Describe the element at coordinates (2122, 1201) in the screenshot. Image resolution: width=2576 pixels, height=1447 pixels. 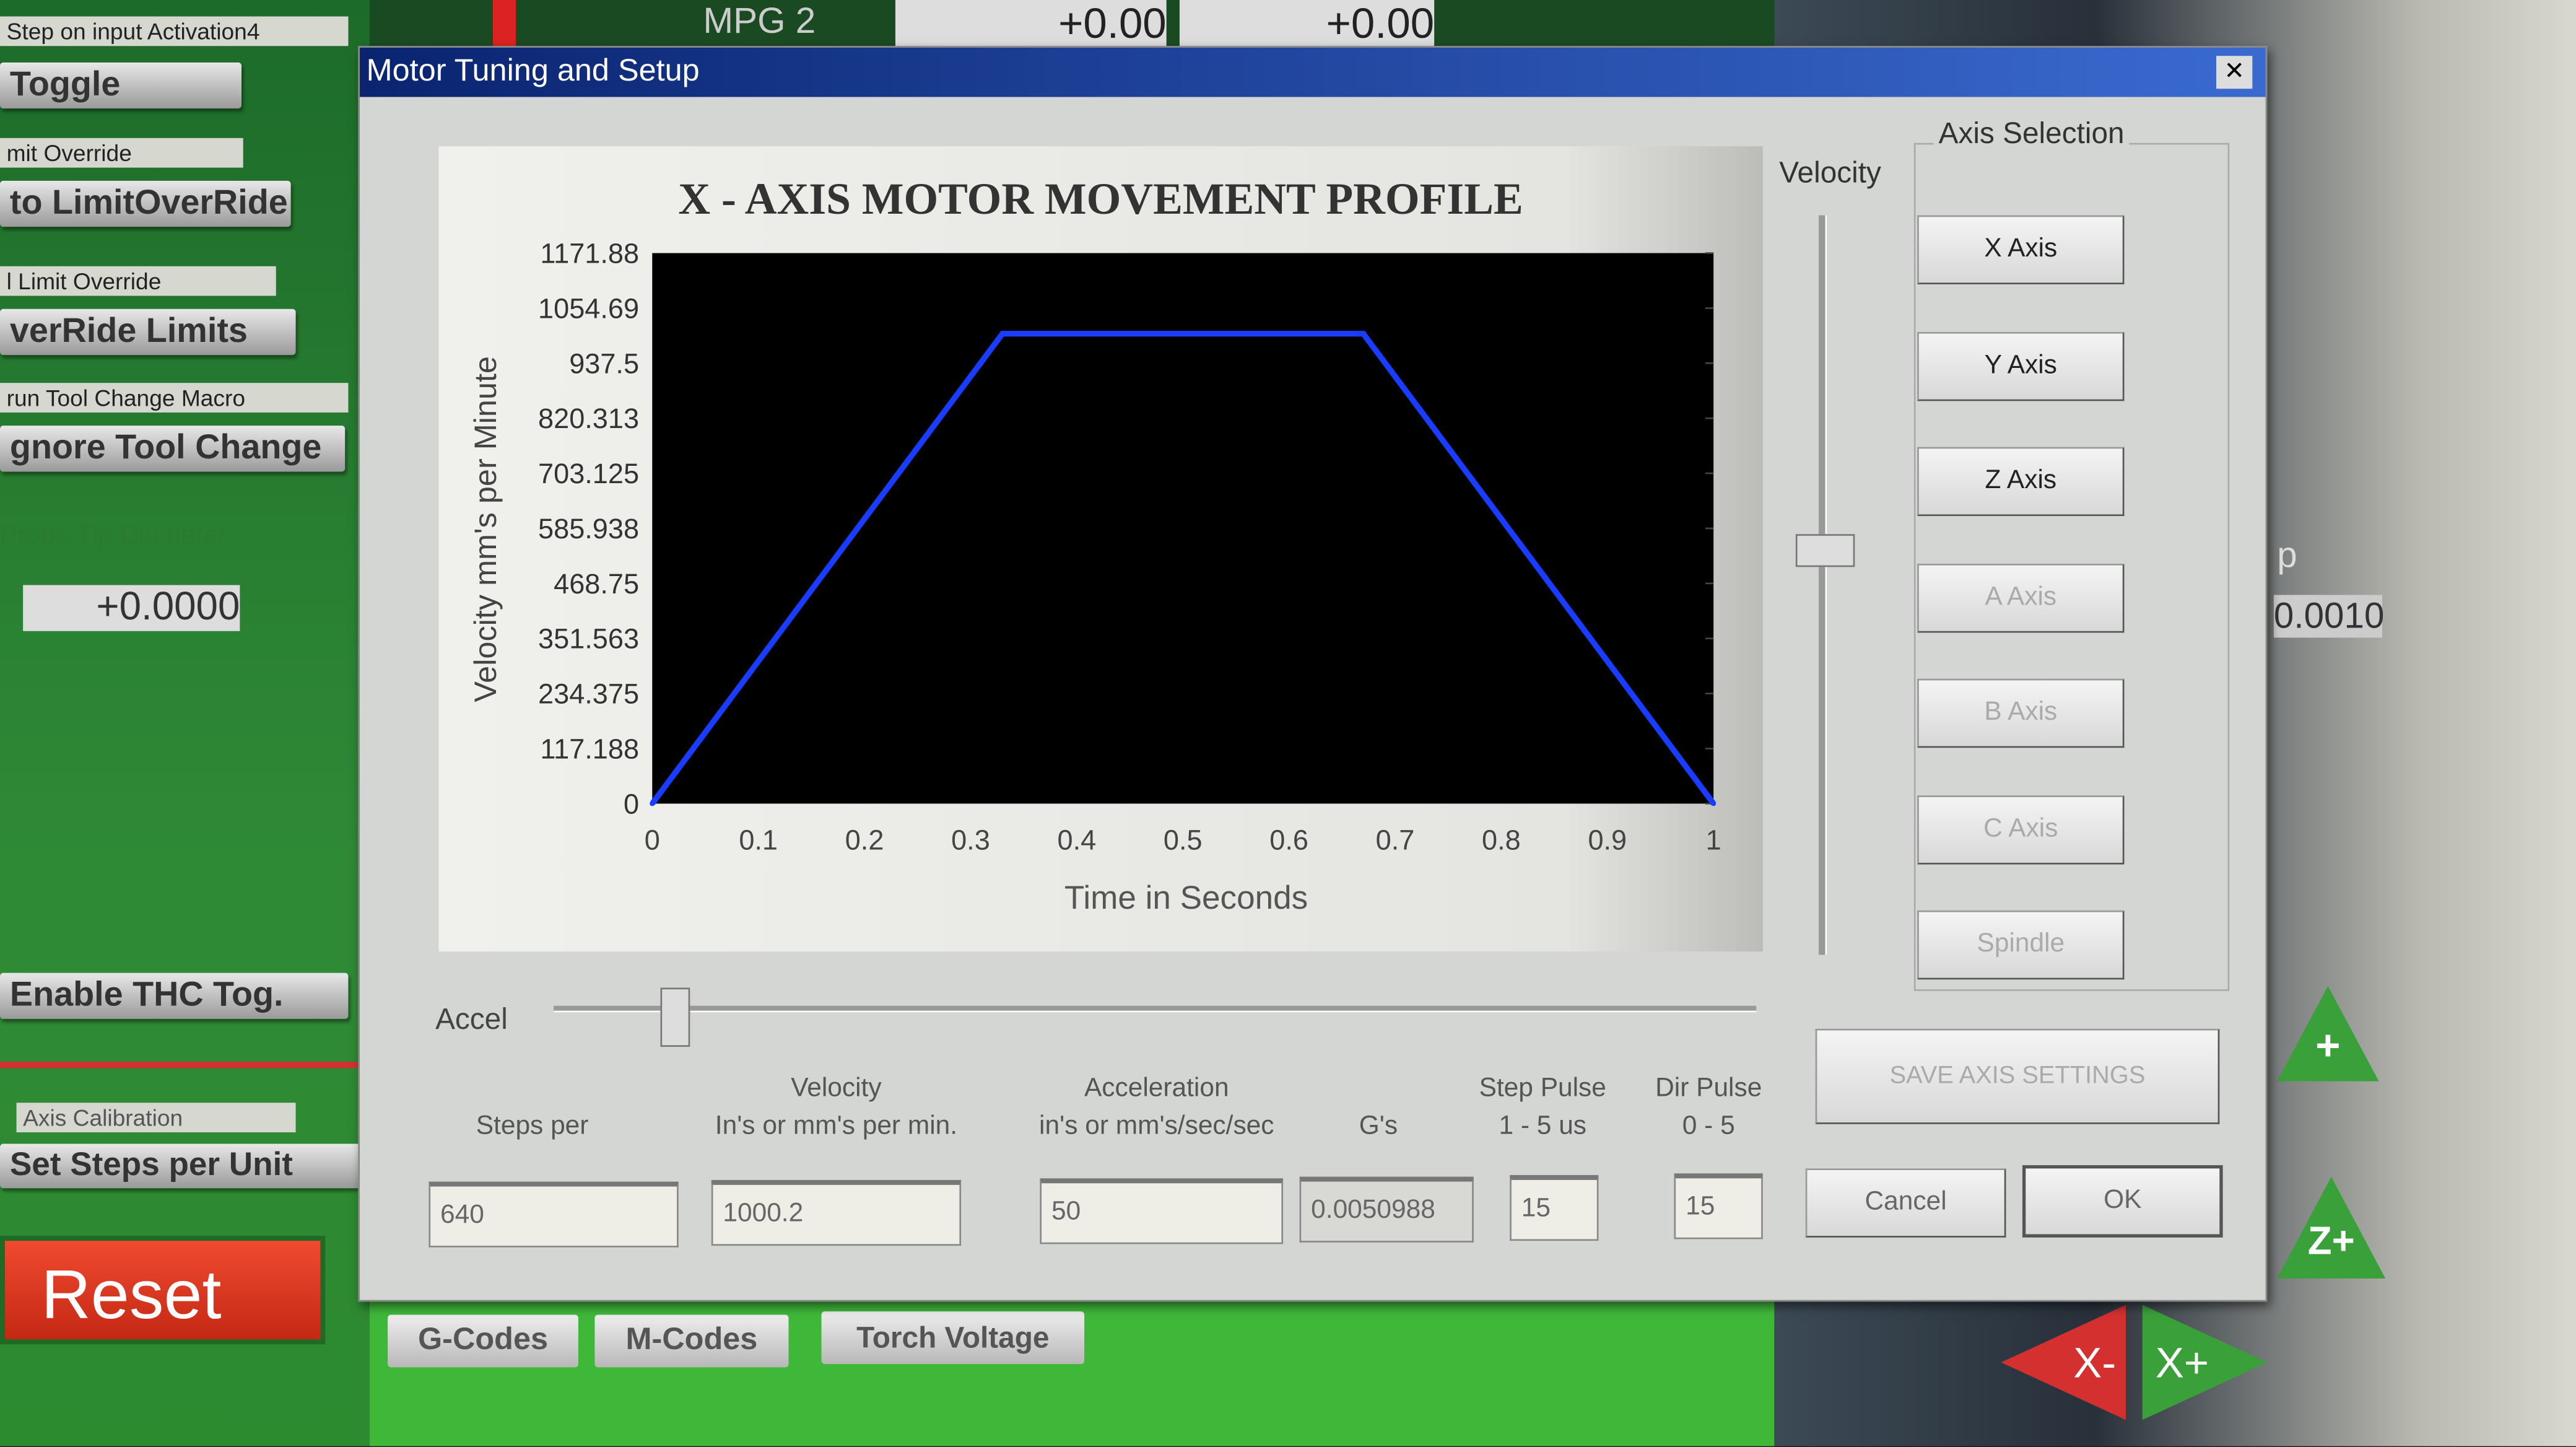
I see `ok-button: OK` at that location.